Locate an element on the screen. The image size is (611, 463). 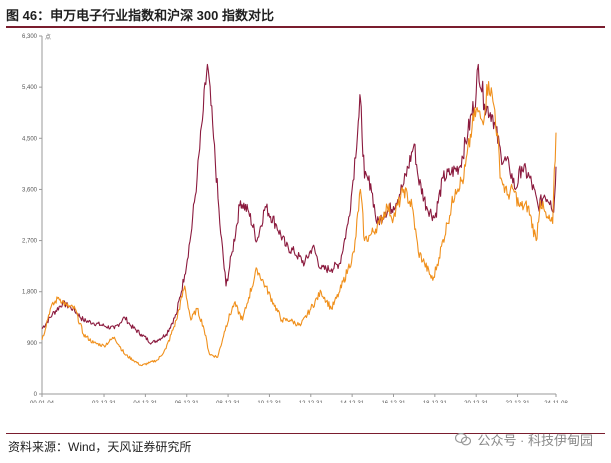
footer-rule is located at coordinates (305, 433).